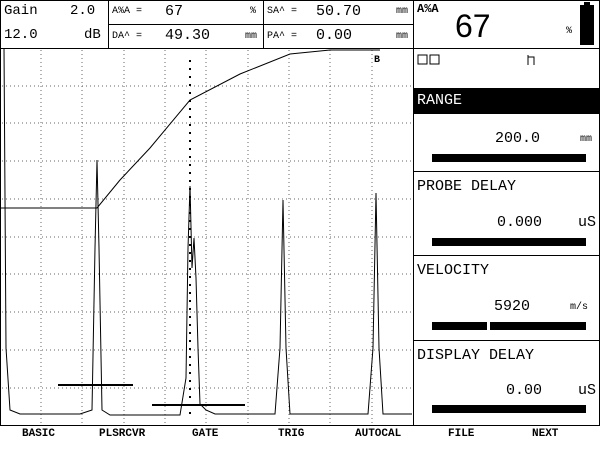 The height and width of the screenshot is (450, 600). What do you see at coordinates (586, 139) in the screenshot?
I see `param-unit: mm` at bounding box center [586, 139].